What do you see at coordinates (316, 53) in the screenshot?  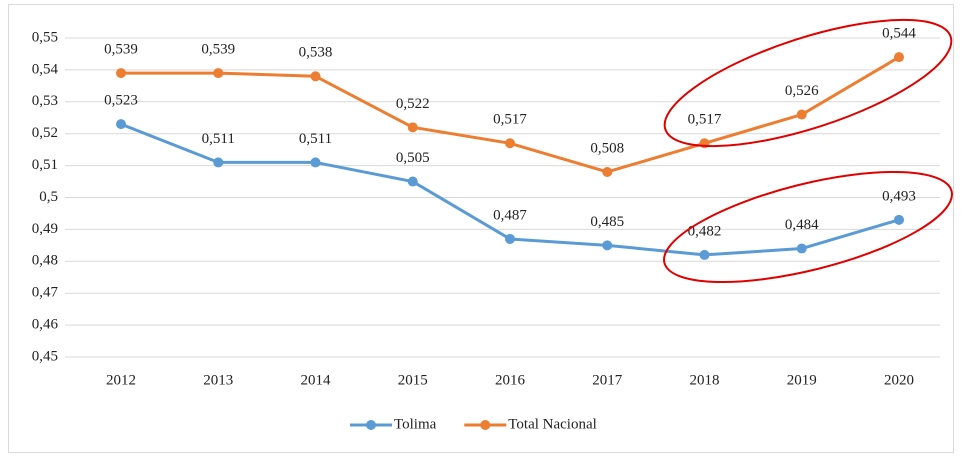 I see `data-label: 0,538` at bounding box center [316, 53].